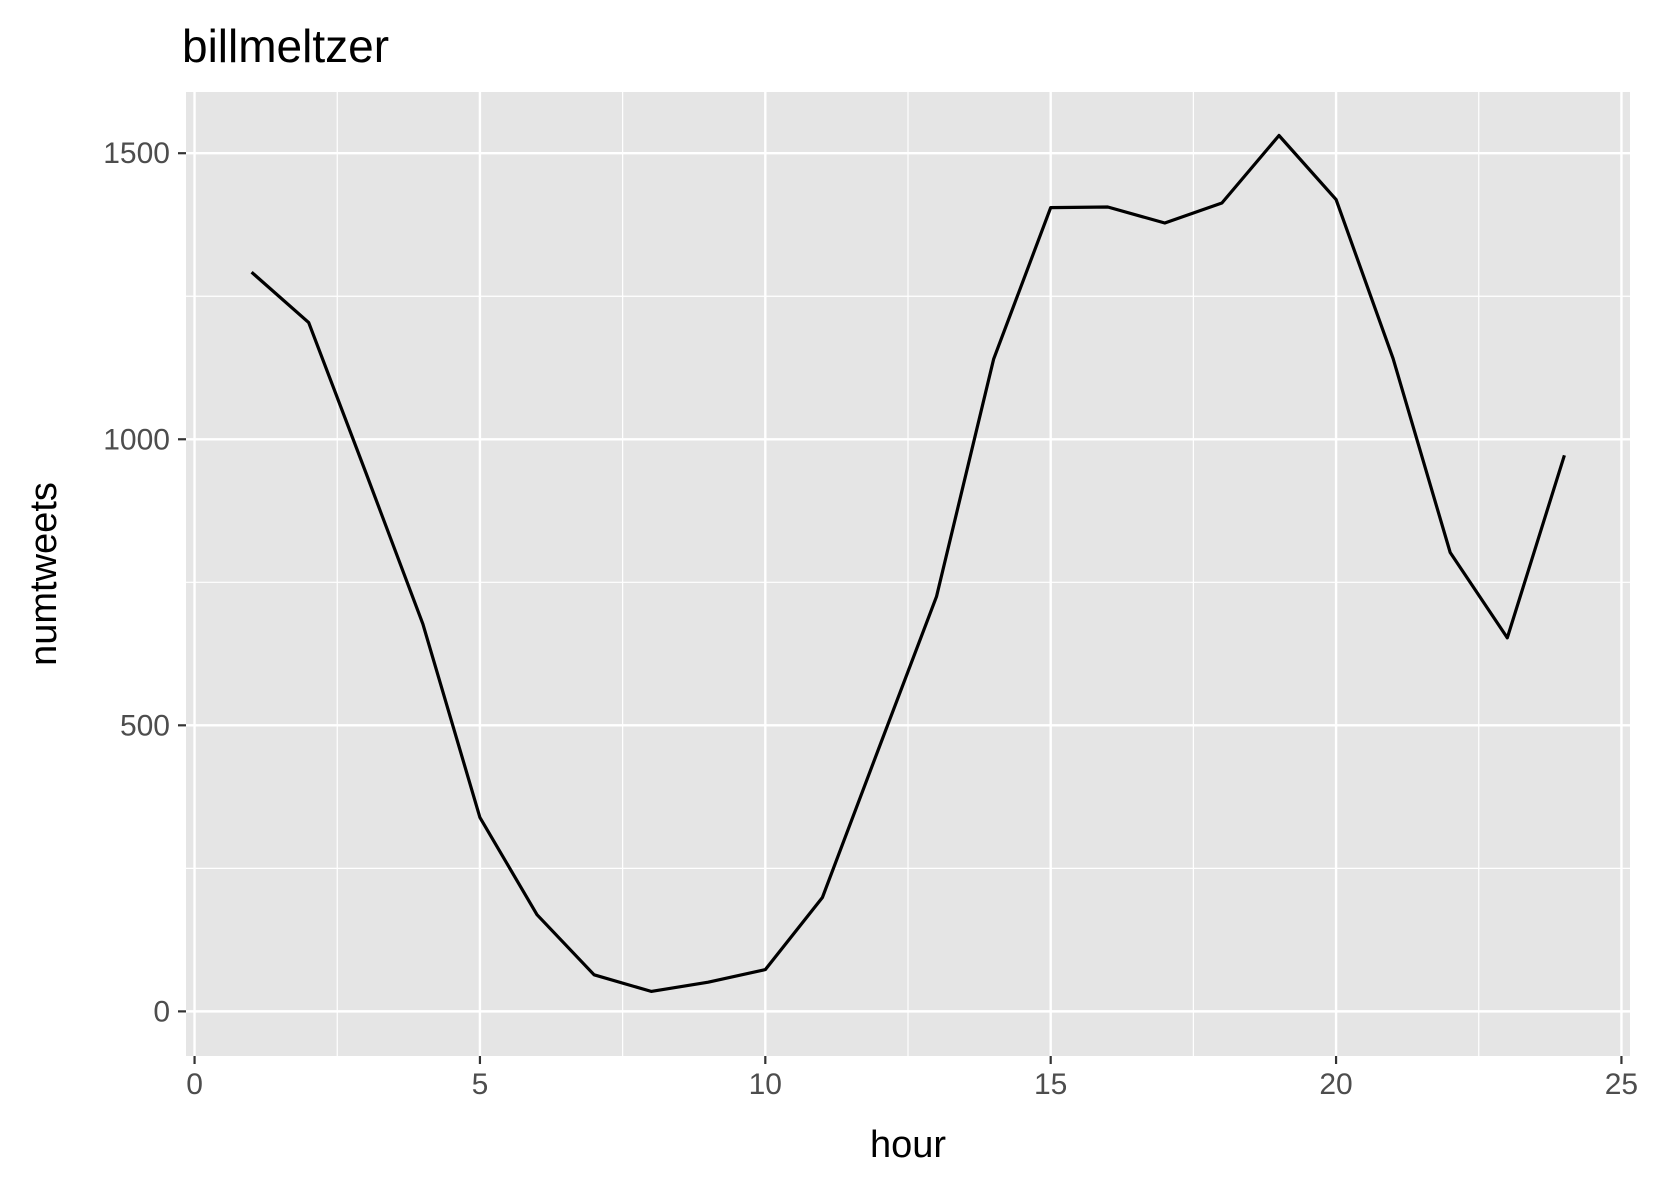 The height and width of the screenshot is (1181, 1653). I want to click on x-tick-label: 10, so click(765, 1084).